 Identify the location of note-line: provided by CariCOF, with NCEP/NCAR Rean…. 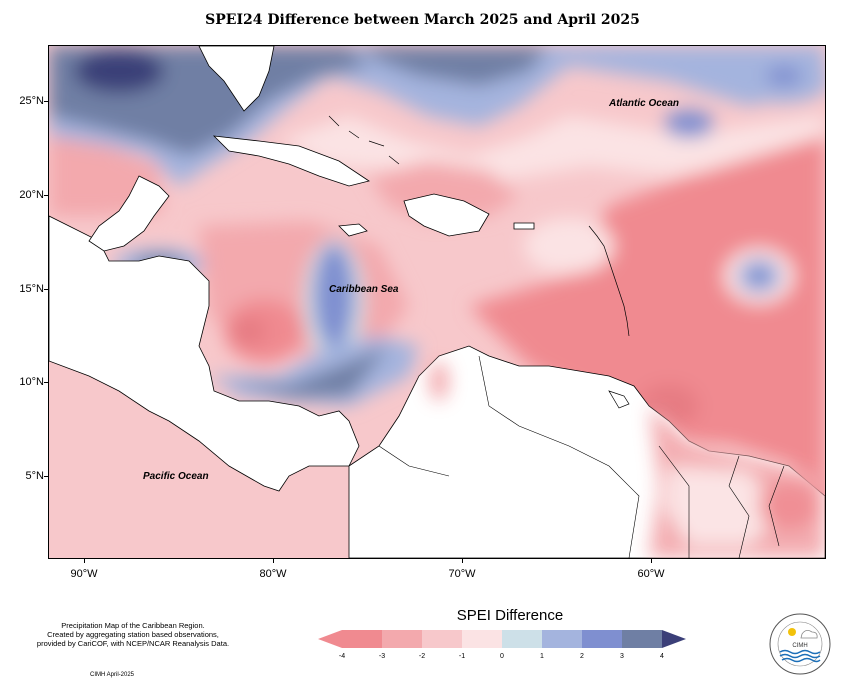
(133, 643).